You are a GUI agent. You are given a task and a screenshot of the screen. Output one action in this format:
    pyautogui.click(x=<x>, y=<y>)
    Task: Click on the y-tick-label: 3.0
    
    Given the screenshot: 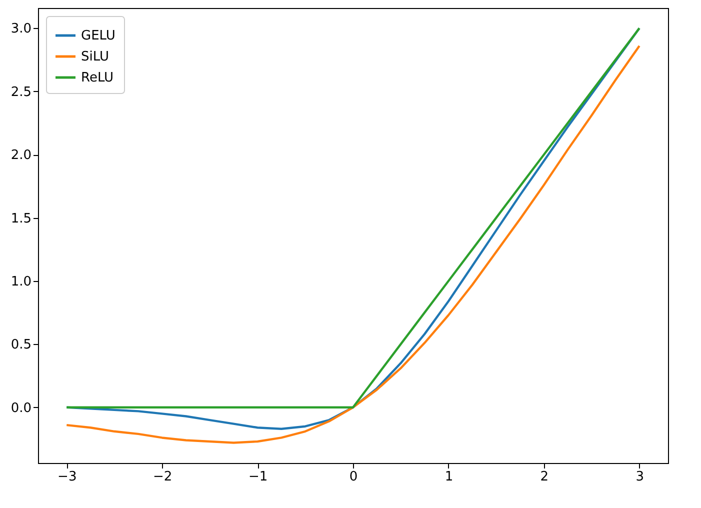 What is the action you would take?
    pyautogui.click(x=21, y=29)
    